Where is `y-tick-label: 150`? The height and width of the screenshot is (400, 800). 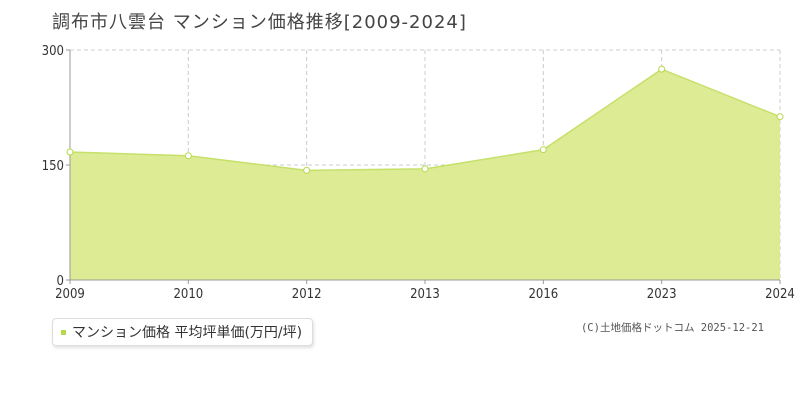
y-tick-label: 150 is located at coordinates (53, 166).